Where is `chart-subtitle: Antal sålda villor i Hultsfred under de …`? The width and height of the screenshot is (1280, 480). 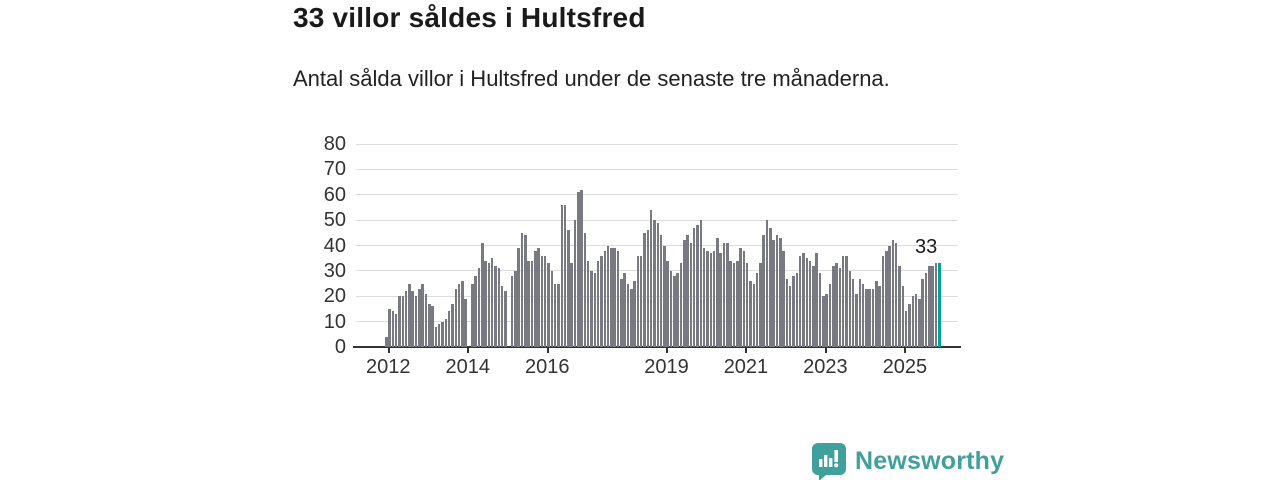
chart-subtitle: Antal sålda villor i Hultsfred under de … is located at coordinates (591, 78).